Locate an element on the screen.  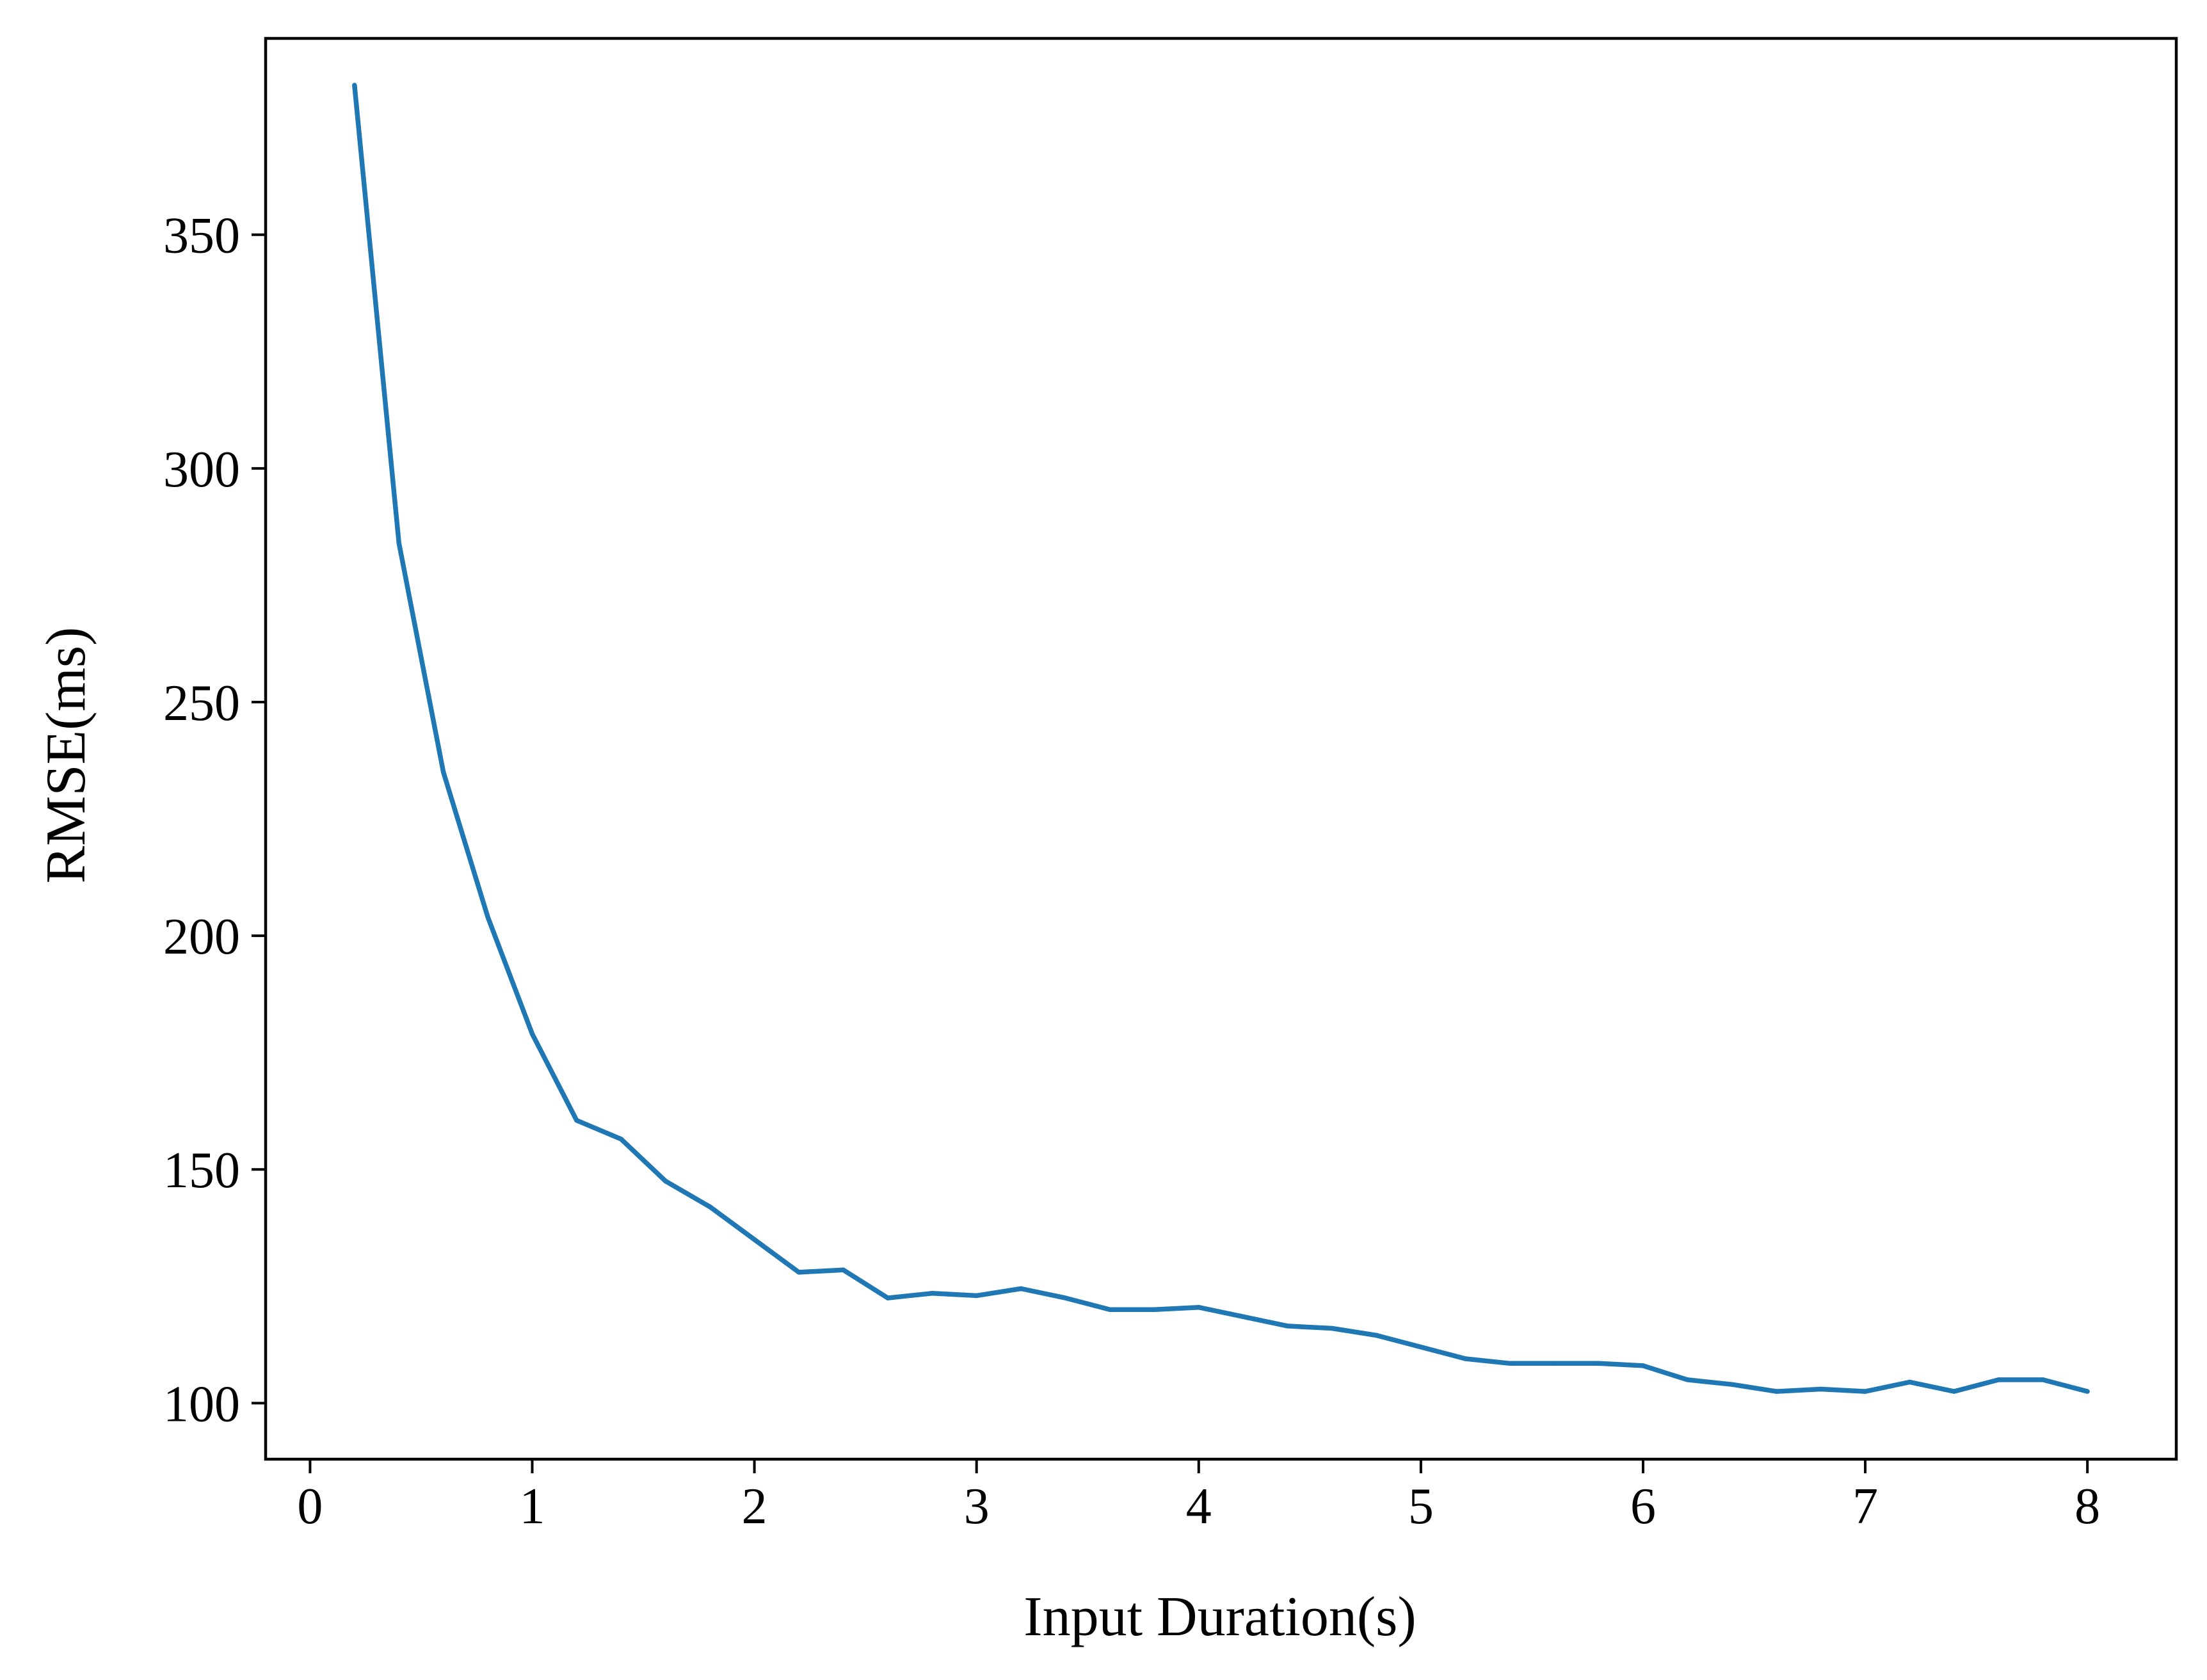
x-axis-label: Input Duration(s) is located at coordinates (1219, 1617).